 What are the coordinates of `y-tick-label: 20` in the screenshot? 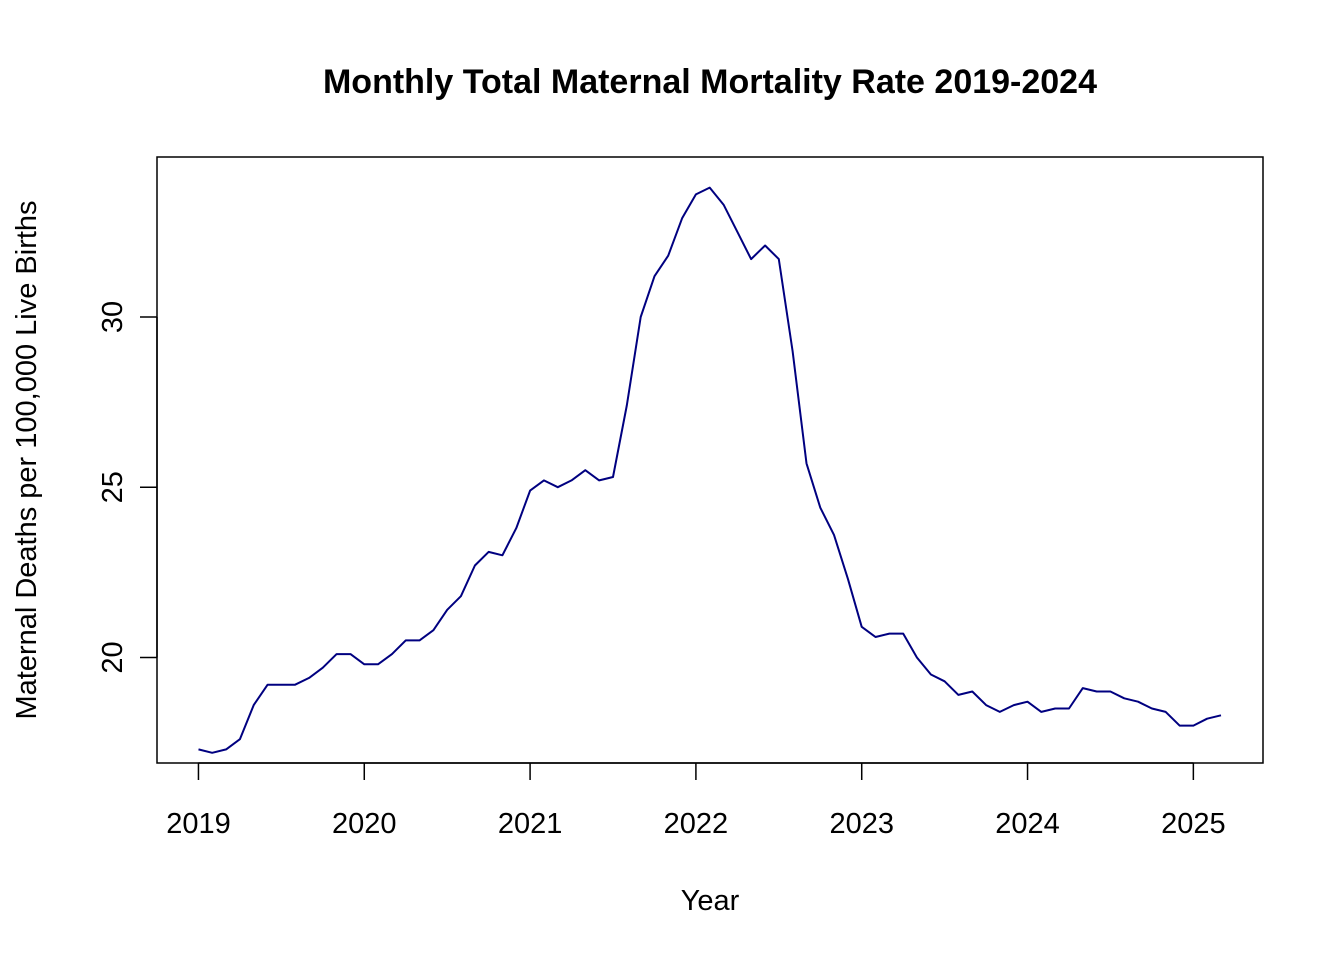 It's located at (113, 657).